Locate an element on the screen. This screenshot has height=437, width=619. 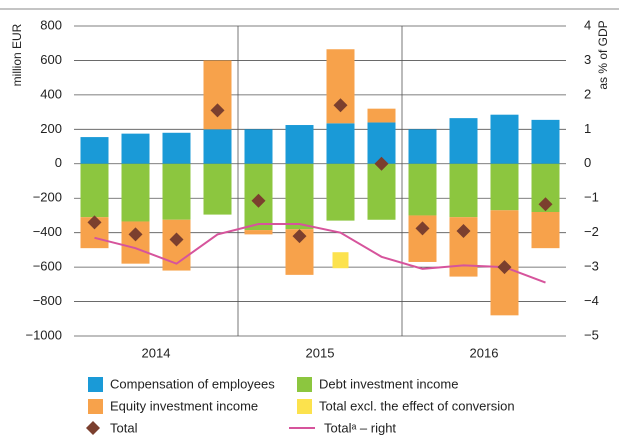
y2-tick-label: 0 is located at coordinates (587, 162).